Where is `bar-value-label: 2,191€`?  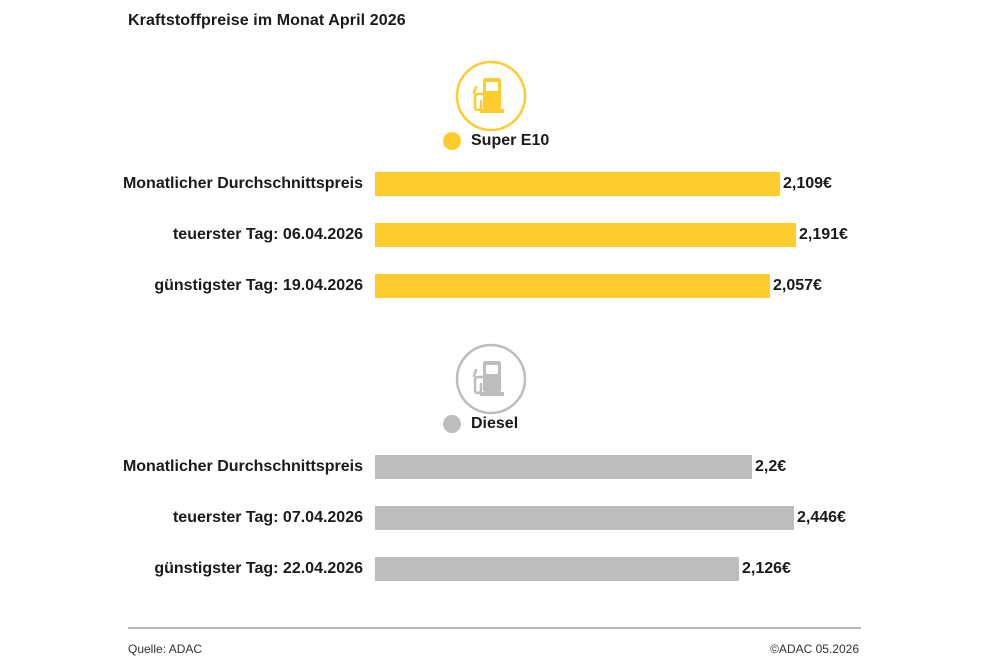 bar-value-label: 2,191€ is located at coordinates (823, 234).